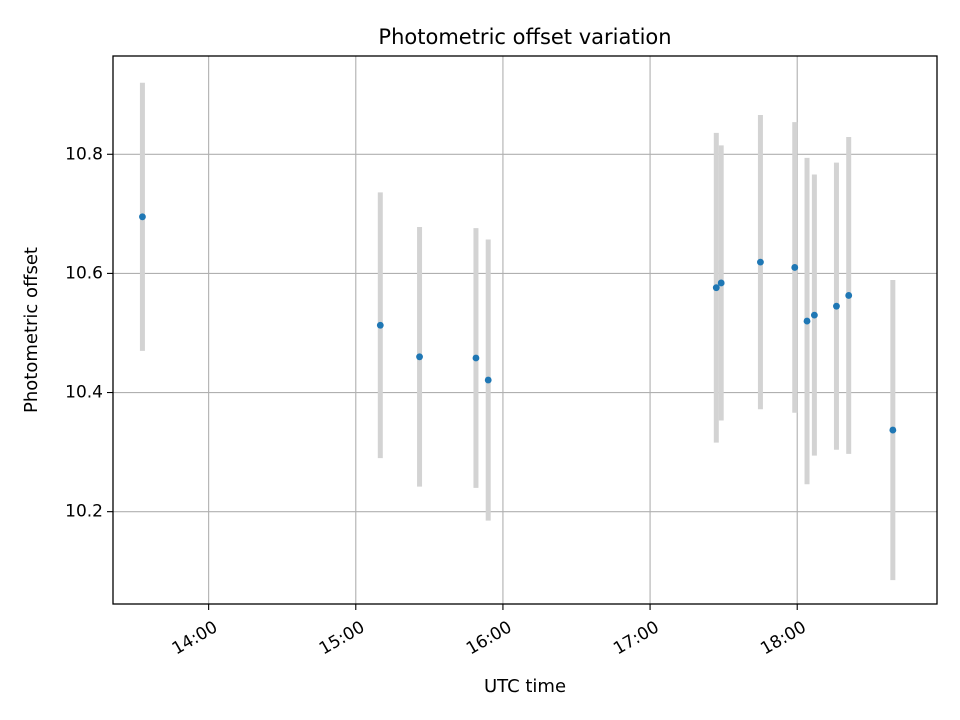 Image resolution: width=960 pixels, height=720 pixels. What do you see at coordinates (84, 273) in the screenshot?
I see `y-tick-label: 10.6` at bounding box center [84, 273].